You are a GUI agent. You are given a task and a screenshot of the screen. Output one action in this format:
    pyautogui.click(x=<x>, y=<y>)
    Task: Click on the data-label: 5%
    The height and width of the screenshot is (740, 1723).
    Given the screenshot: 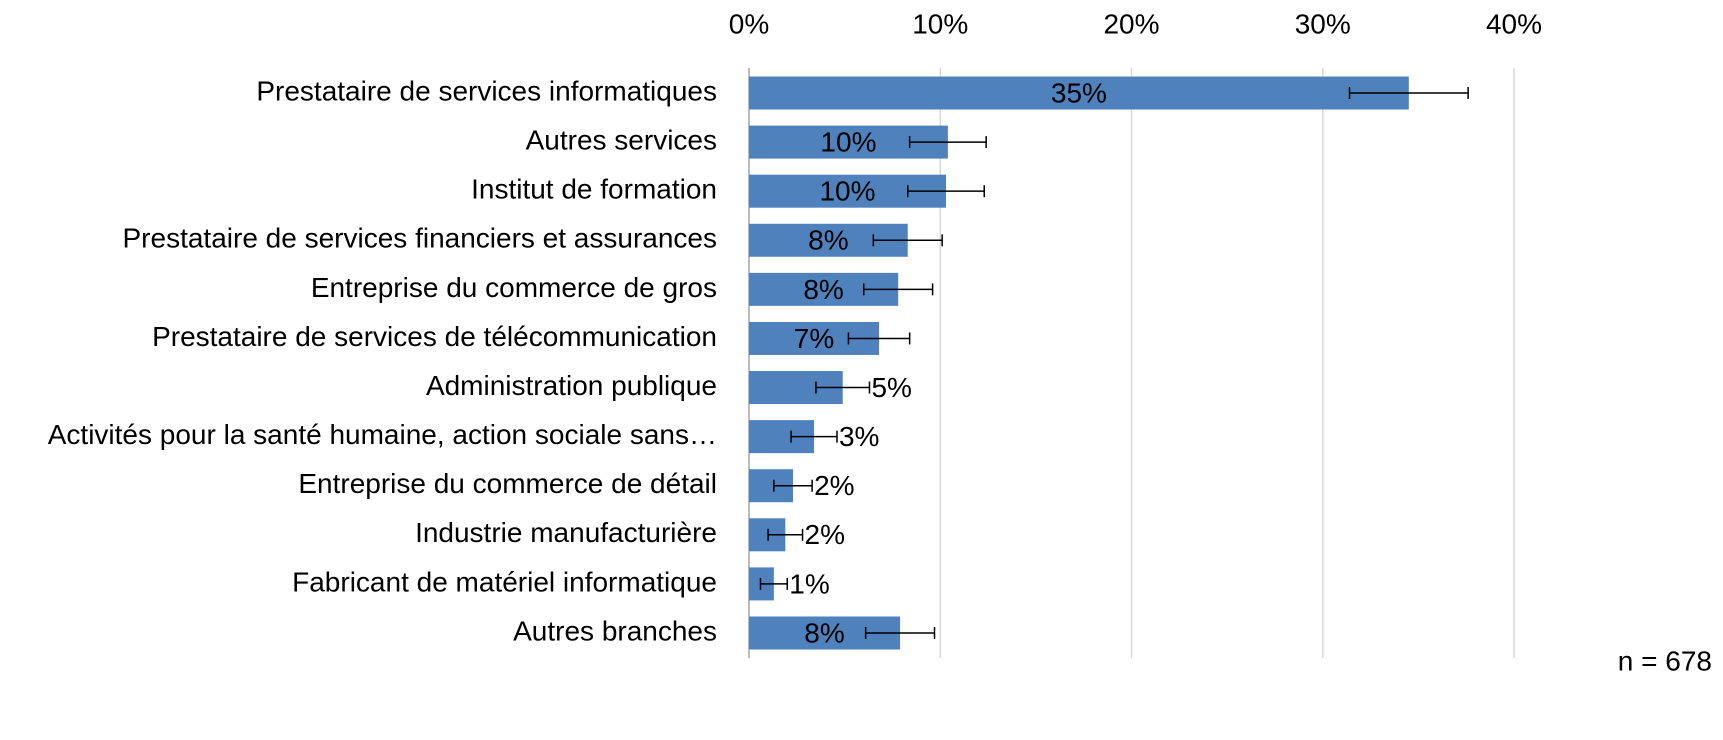 What is the action you would take?
    pyautogui.click(x=891, y=387)
    